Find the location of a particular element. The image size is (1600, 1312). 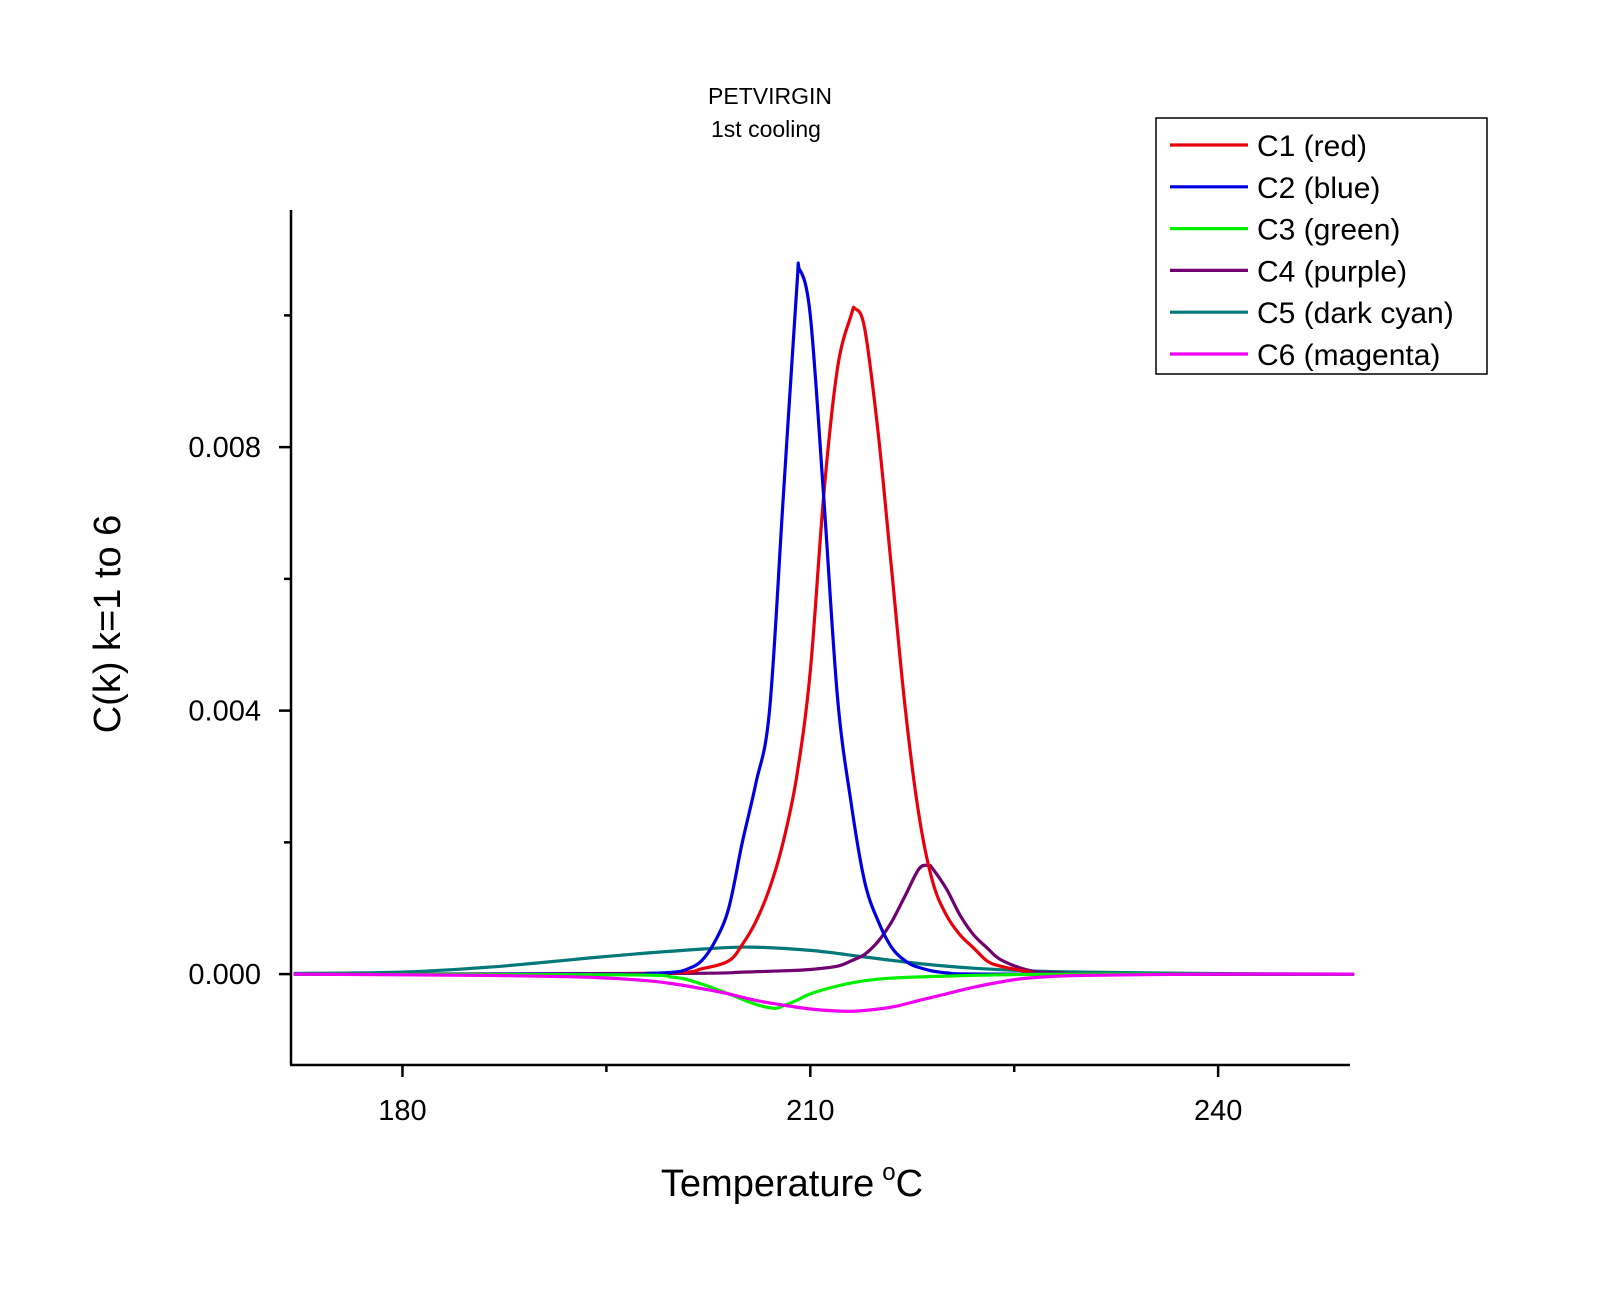

x-axis-label: Temperature oC is located at coordinates (792, 1182).